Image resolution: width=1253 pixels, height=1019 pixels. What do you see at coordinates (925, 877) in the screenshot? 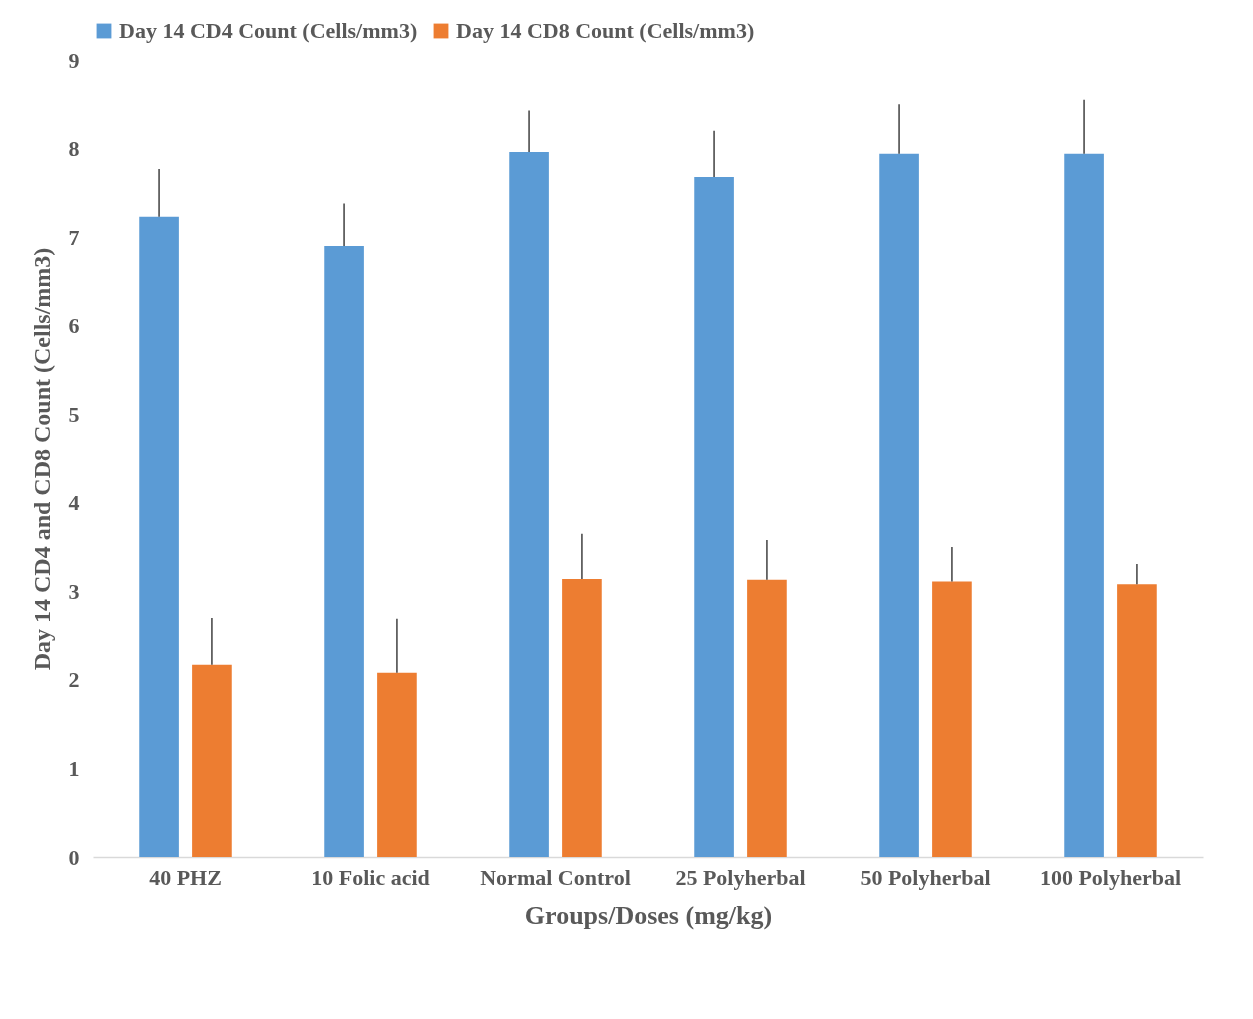
I see `x-tick-label: 50 Polyherbal` at bounding box center [925, 877].